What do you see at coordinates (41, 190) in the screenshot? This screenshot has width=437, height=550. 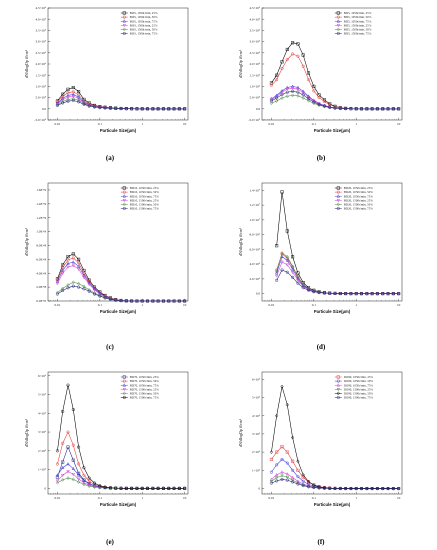 I see `y-tick-label: 1.6E+9` at bounding box center [41, 190].